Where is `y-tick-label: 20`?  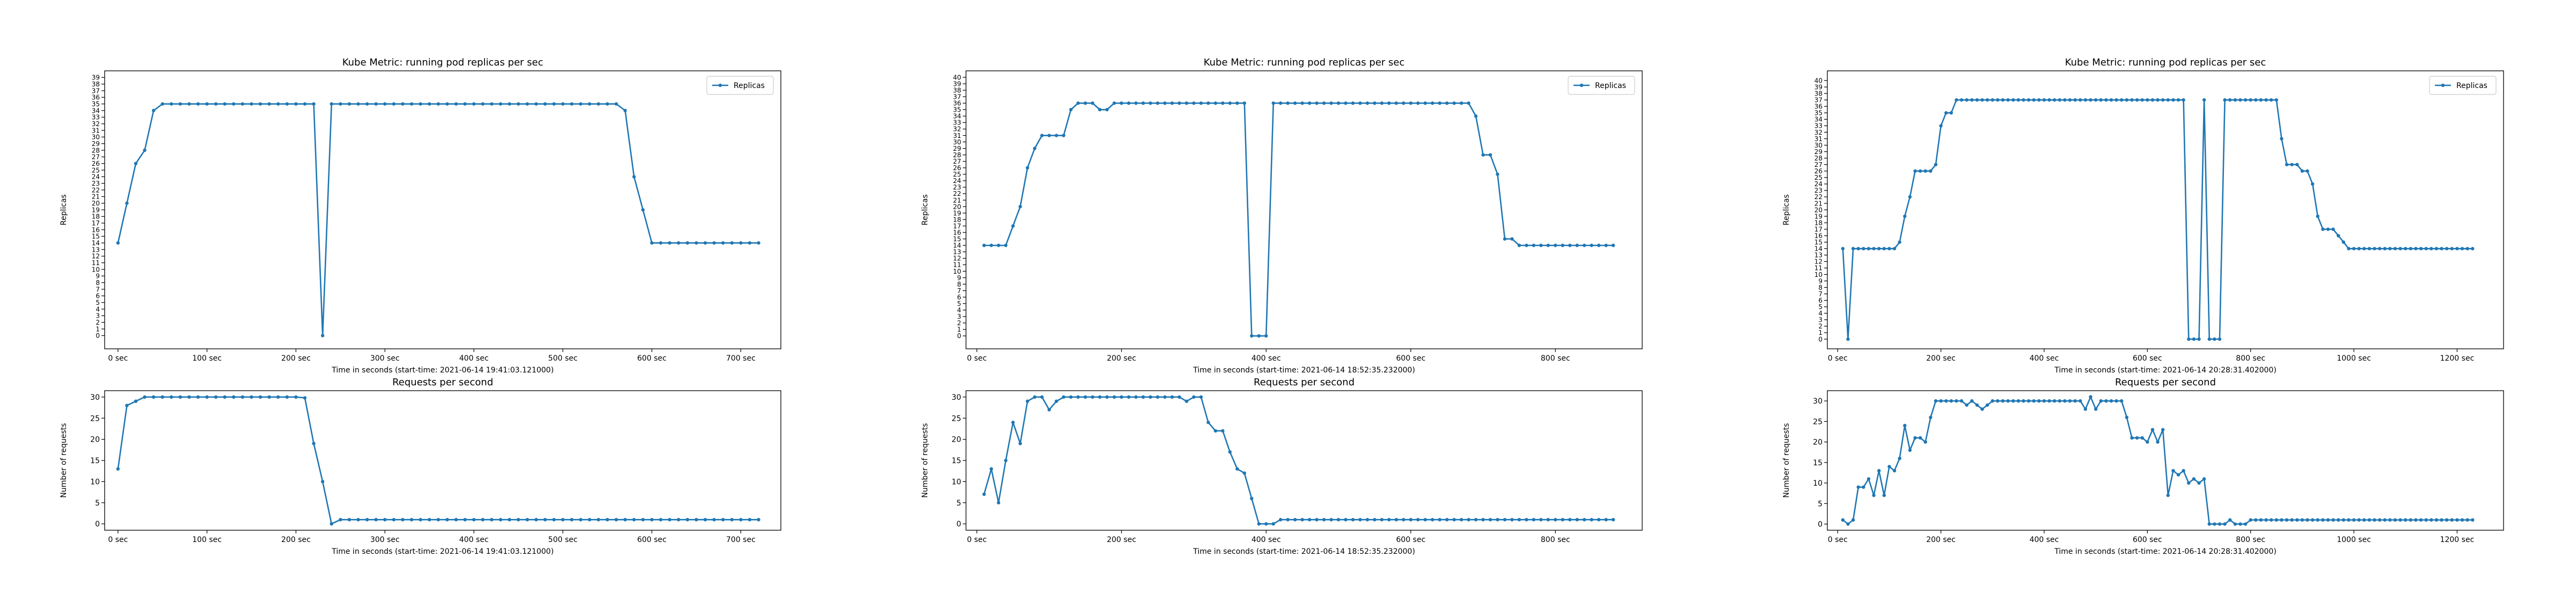 y-tick-label: 20 is located at coordinates (957, 206).